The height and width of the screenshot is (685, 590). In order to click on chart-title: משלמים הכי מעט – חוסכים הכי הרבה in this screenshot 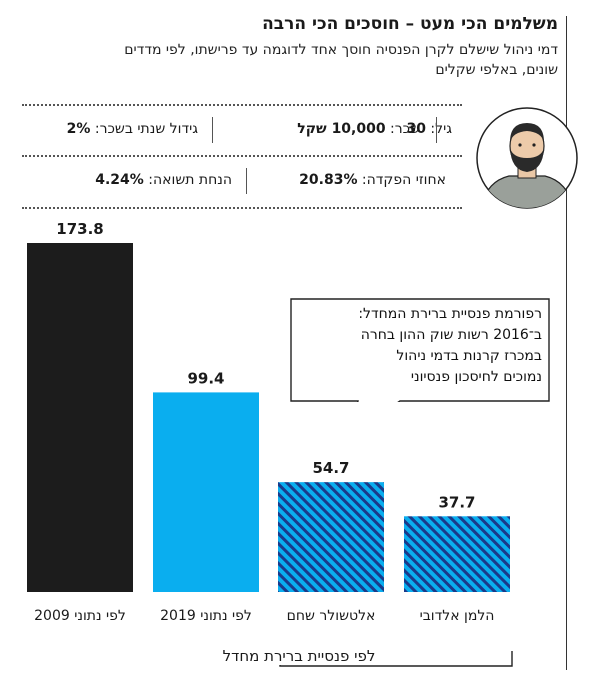, I will do `click(410, 24)`.